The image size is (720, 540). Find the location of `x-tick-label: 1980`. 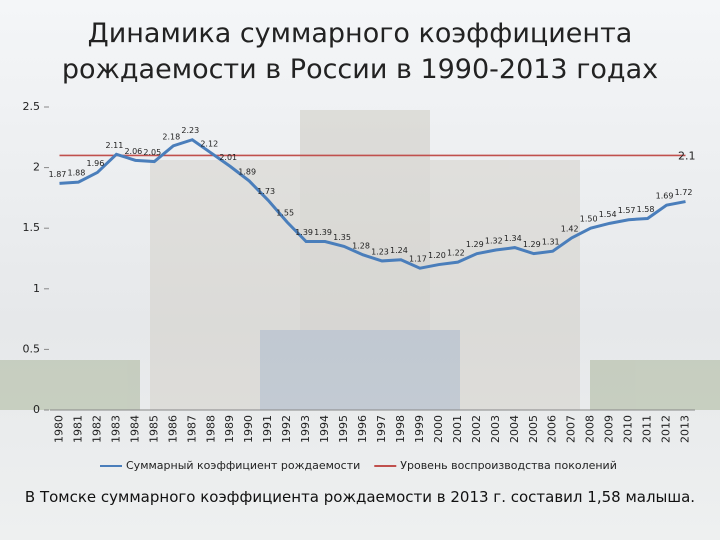

x-tick-label: 1980 is located at coordinates (58, 429).